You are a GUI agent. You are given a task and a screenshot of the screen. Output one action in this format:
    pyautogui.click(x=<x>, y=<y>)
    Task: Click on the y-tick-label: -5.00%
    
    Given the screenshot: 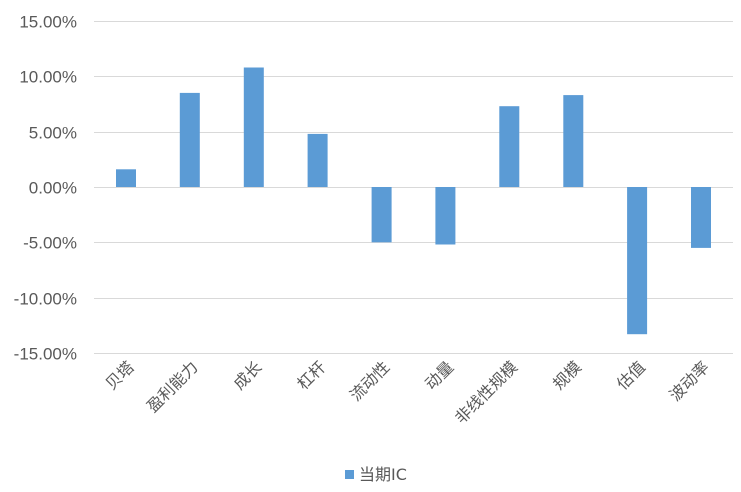 What is the action you would take?
    pyautogui.click(x=50, y=243)
    